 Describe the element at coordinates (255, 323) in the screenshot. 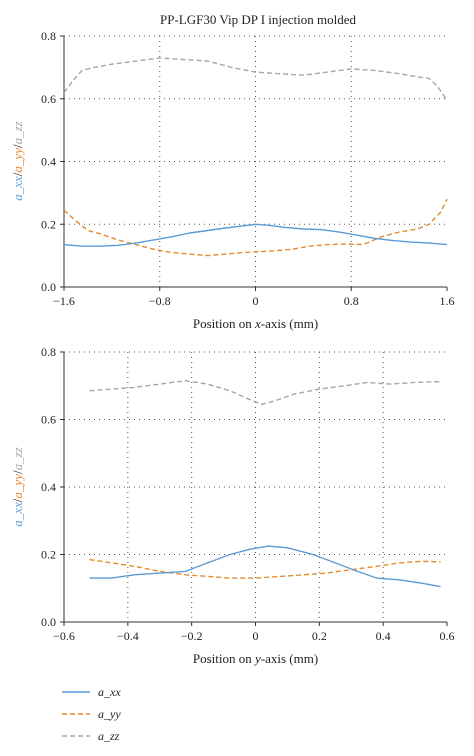

I see `x-axis-label: Position on x-axis (mm)` at that location.